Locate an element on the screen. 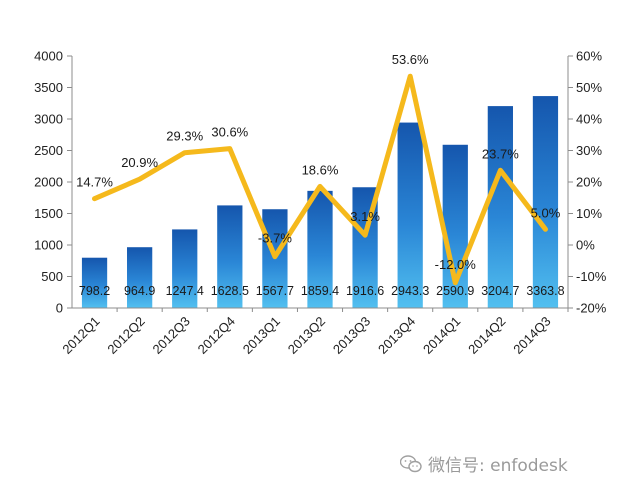 This screenshot has width=640, height=495. y-tick-label: 0 is located at coordinates (59, 308).